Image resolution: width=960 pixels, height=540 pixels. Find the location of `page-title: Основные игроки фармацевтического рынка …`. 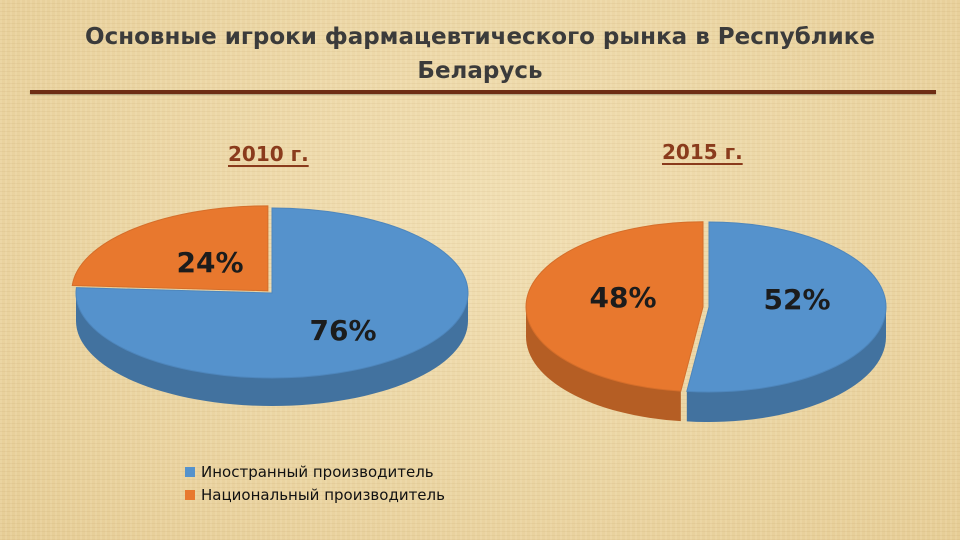

page-title: Основные игроки фармацевтического рынка … is located at coordinates (480, 54).